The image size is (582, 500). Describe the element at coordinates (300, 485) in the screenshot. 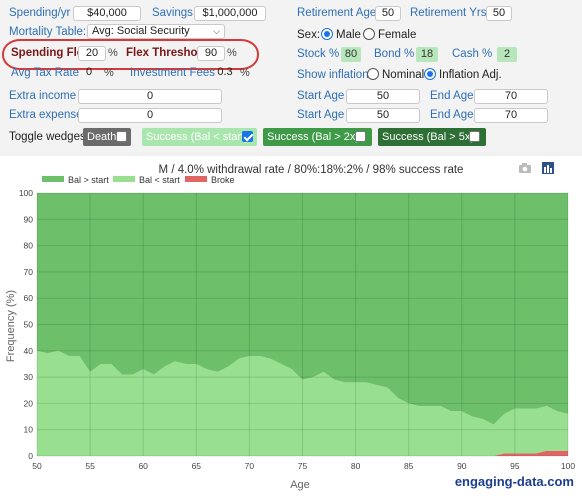

I see `x-axis-label: Age` at that location.